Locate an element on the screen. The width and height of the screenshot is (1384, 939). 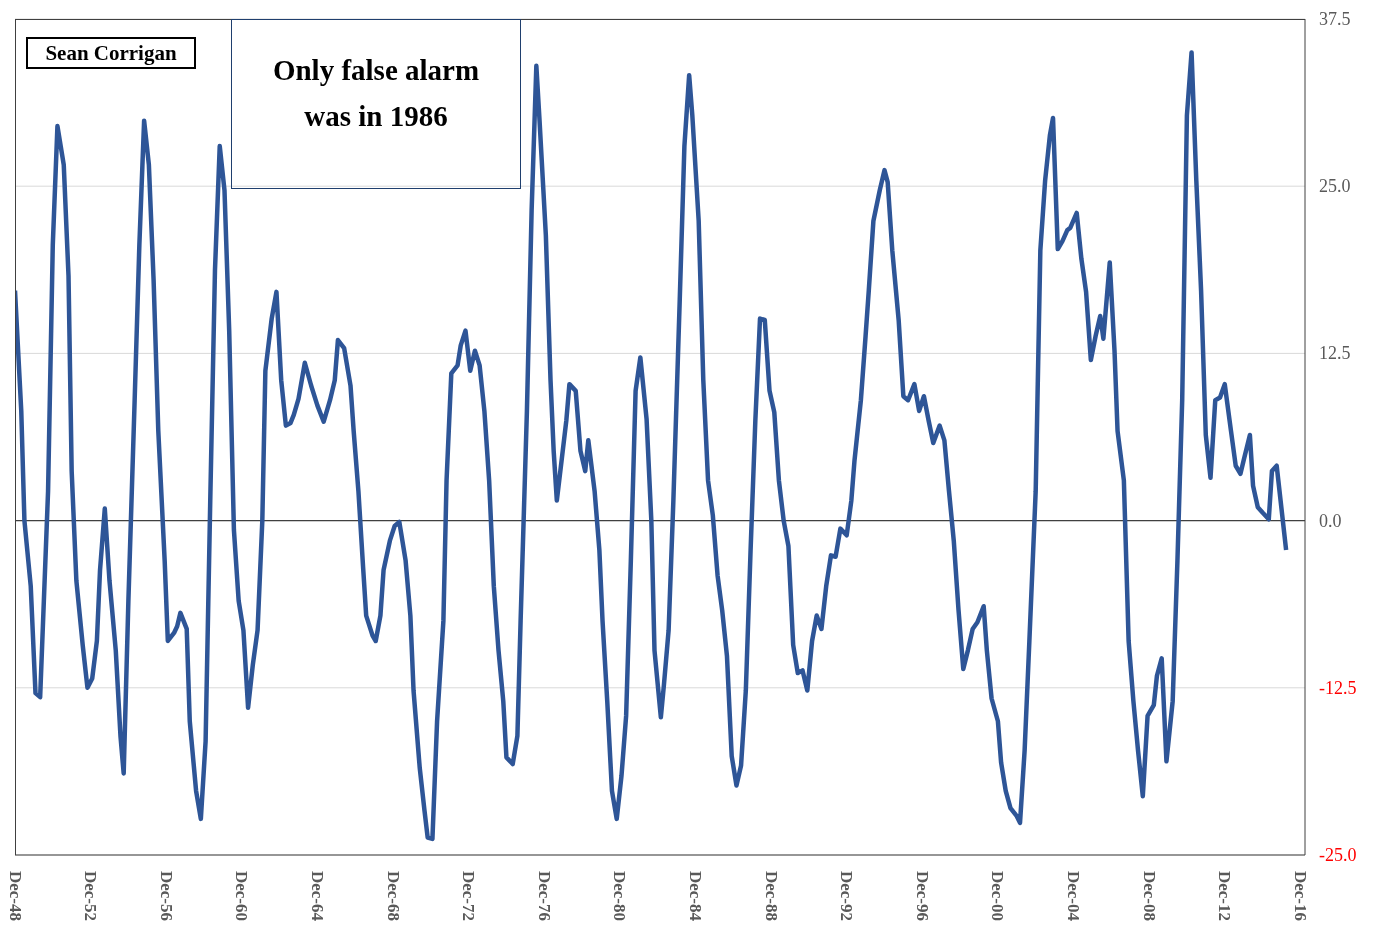
y-tick-label: 37.5 is located at coordinates (1335, 19).